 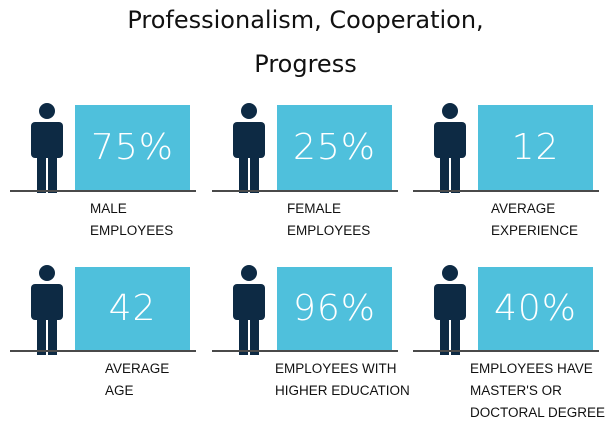 What do you see at coordinates (535, 308) in the screenshot?
I see `stat-box: 40%` at bounding box center [535, 308].